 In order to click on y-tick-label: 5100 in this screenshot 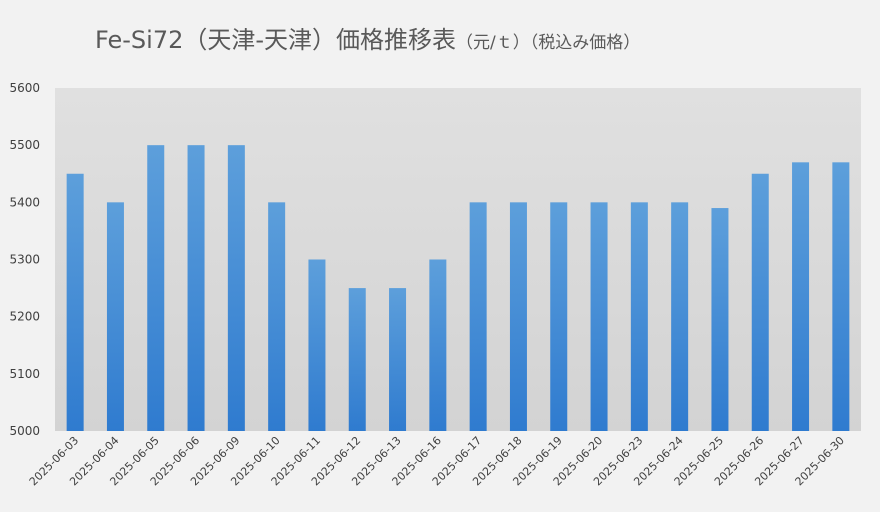, I will do `click(24, 374)`.